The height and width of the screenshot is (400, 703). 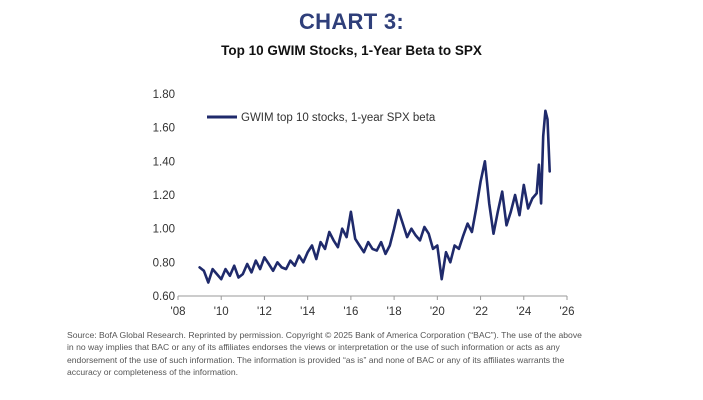 I want to click on y-tick-label: 1.20, so click(x=164, y=196).